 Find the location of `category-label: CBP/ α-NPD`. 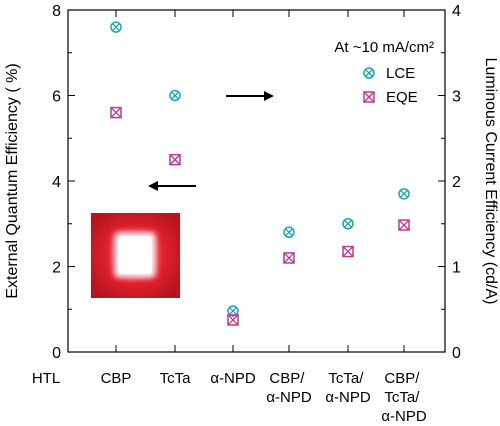

category-label: CBP/ α-NPD is located at coordinates (289, 388).